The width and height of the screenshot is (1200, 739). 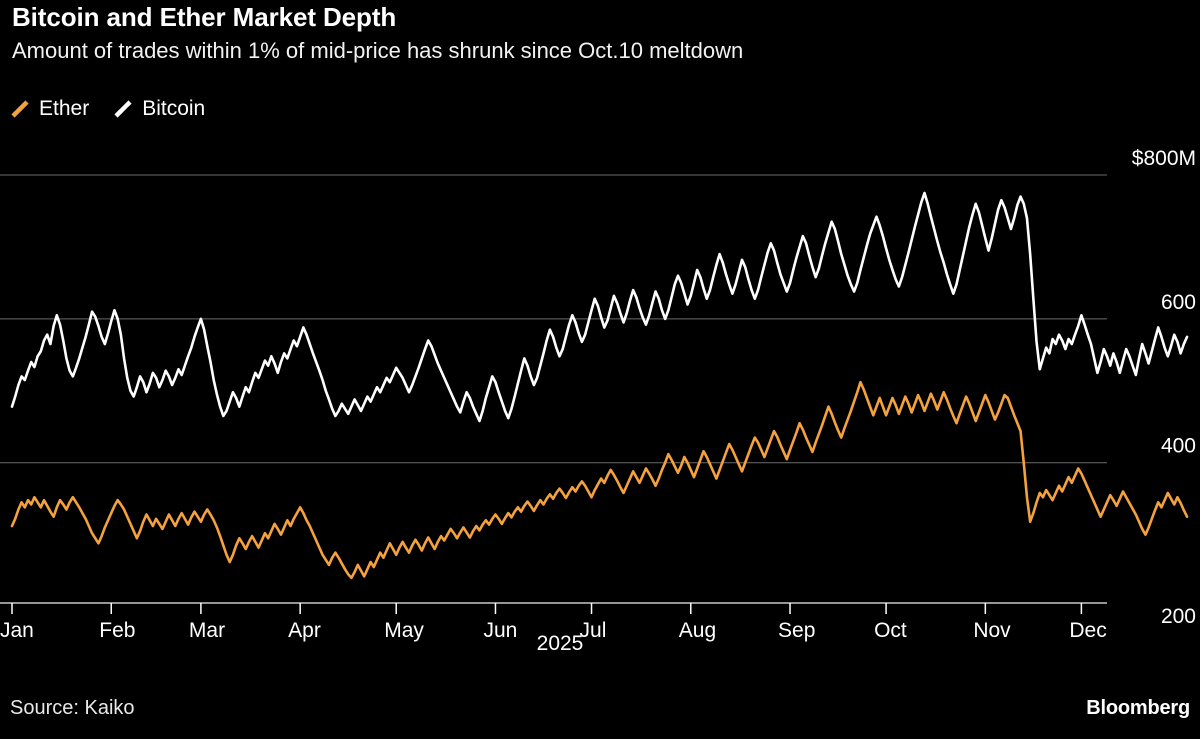 I want to click on chart-x-axis: Jan Feb Mar Apr May Jun Jul Aug Sep Oct Nov Dec, so click(x=553, y=622).